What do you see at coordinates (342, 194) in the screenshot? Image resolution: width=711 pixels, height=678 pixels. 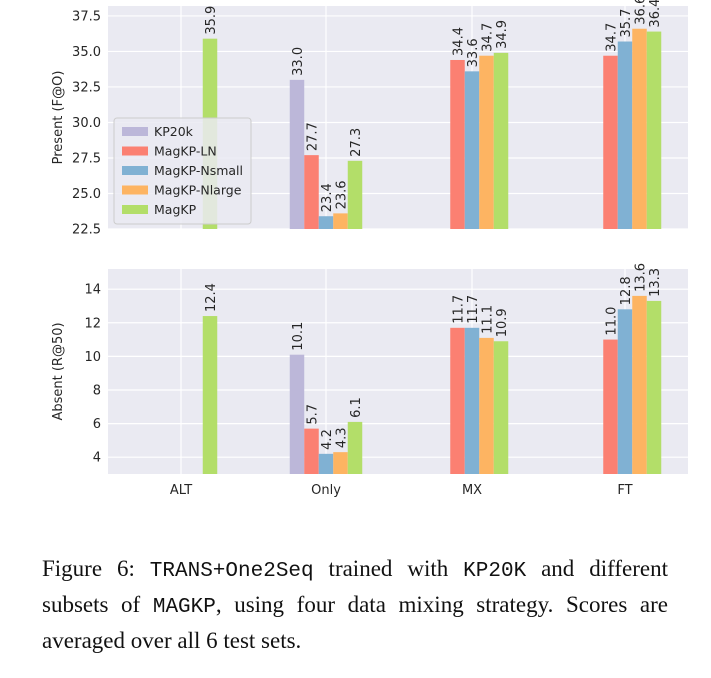 I see `bar-value-label: 23.6` at bounding box center [342, 194].